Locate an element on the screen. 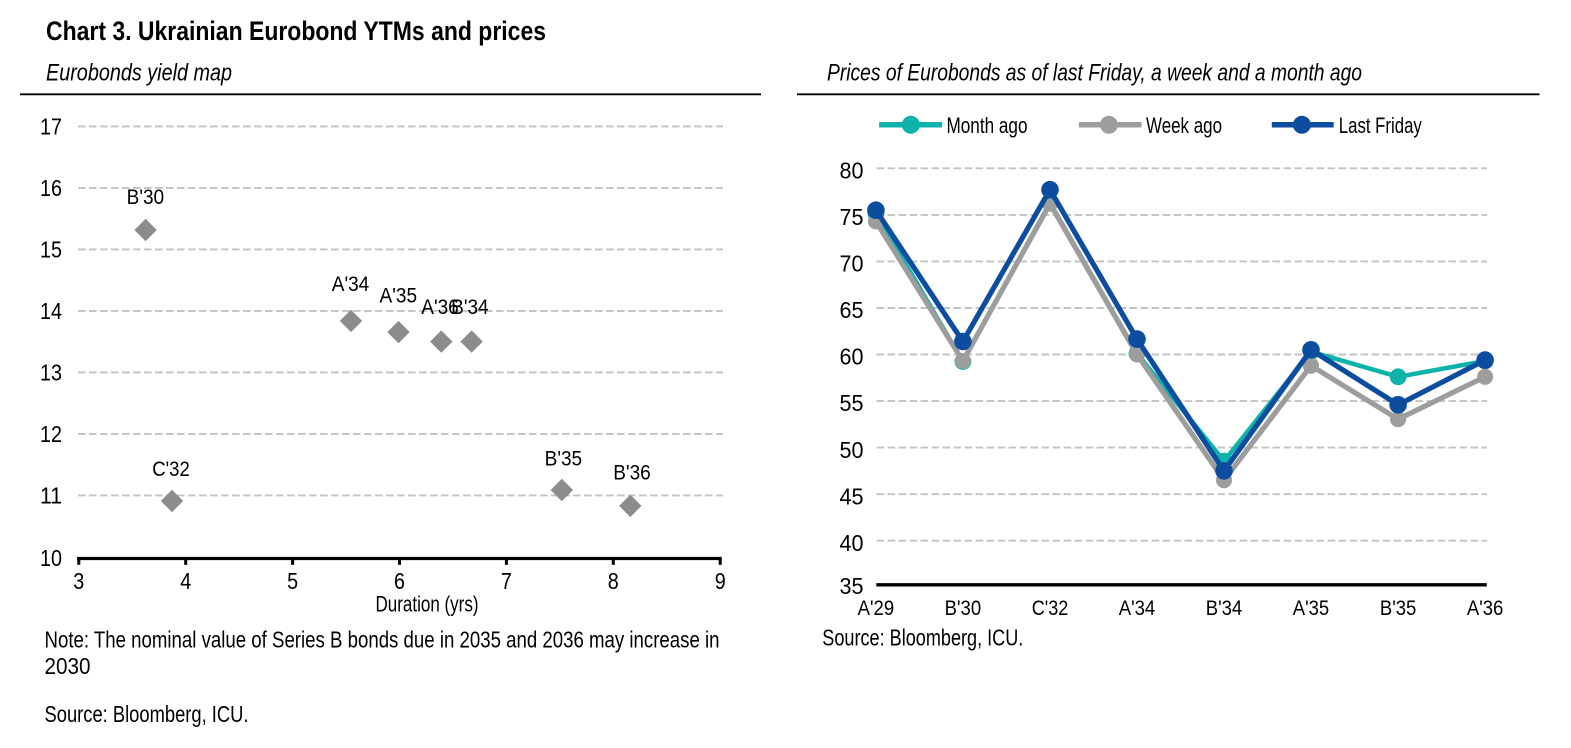  svg-text: 14 is located at coordinates (51, 311).